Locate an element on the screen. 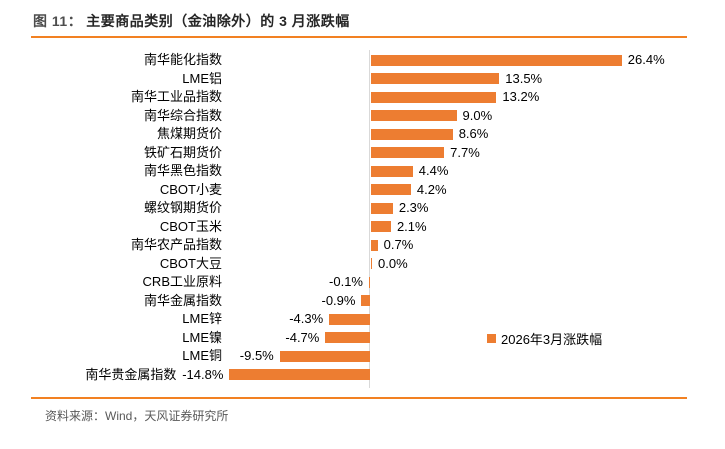  value-label: 13.5% is located at coordinates (524, 78).